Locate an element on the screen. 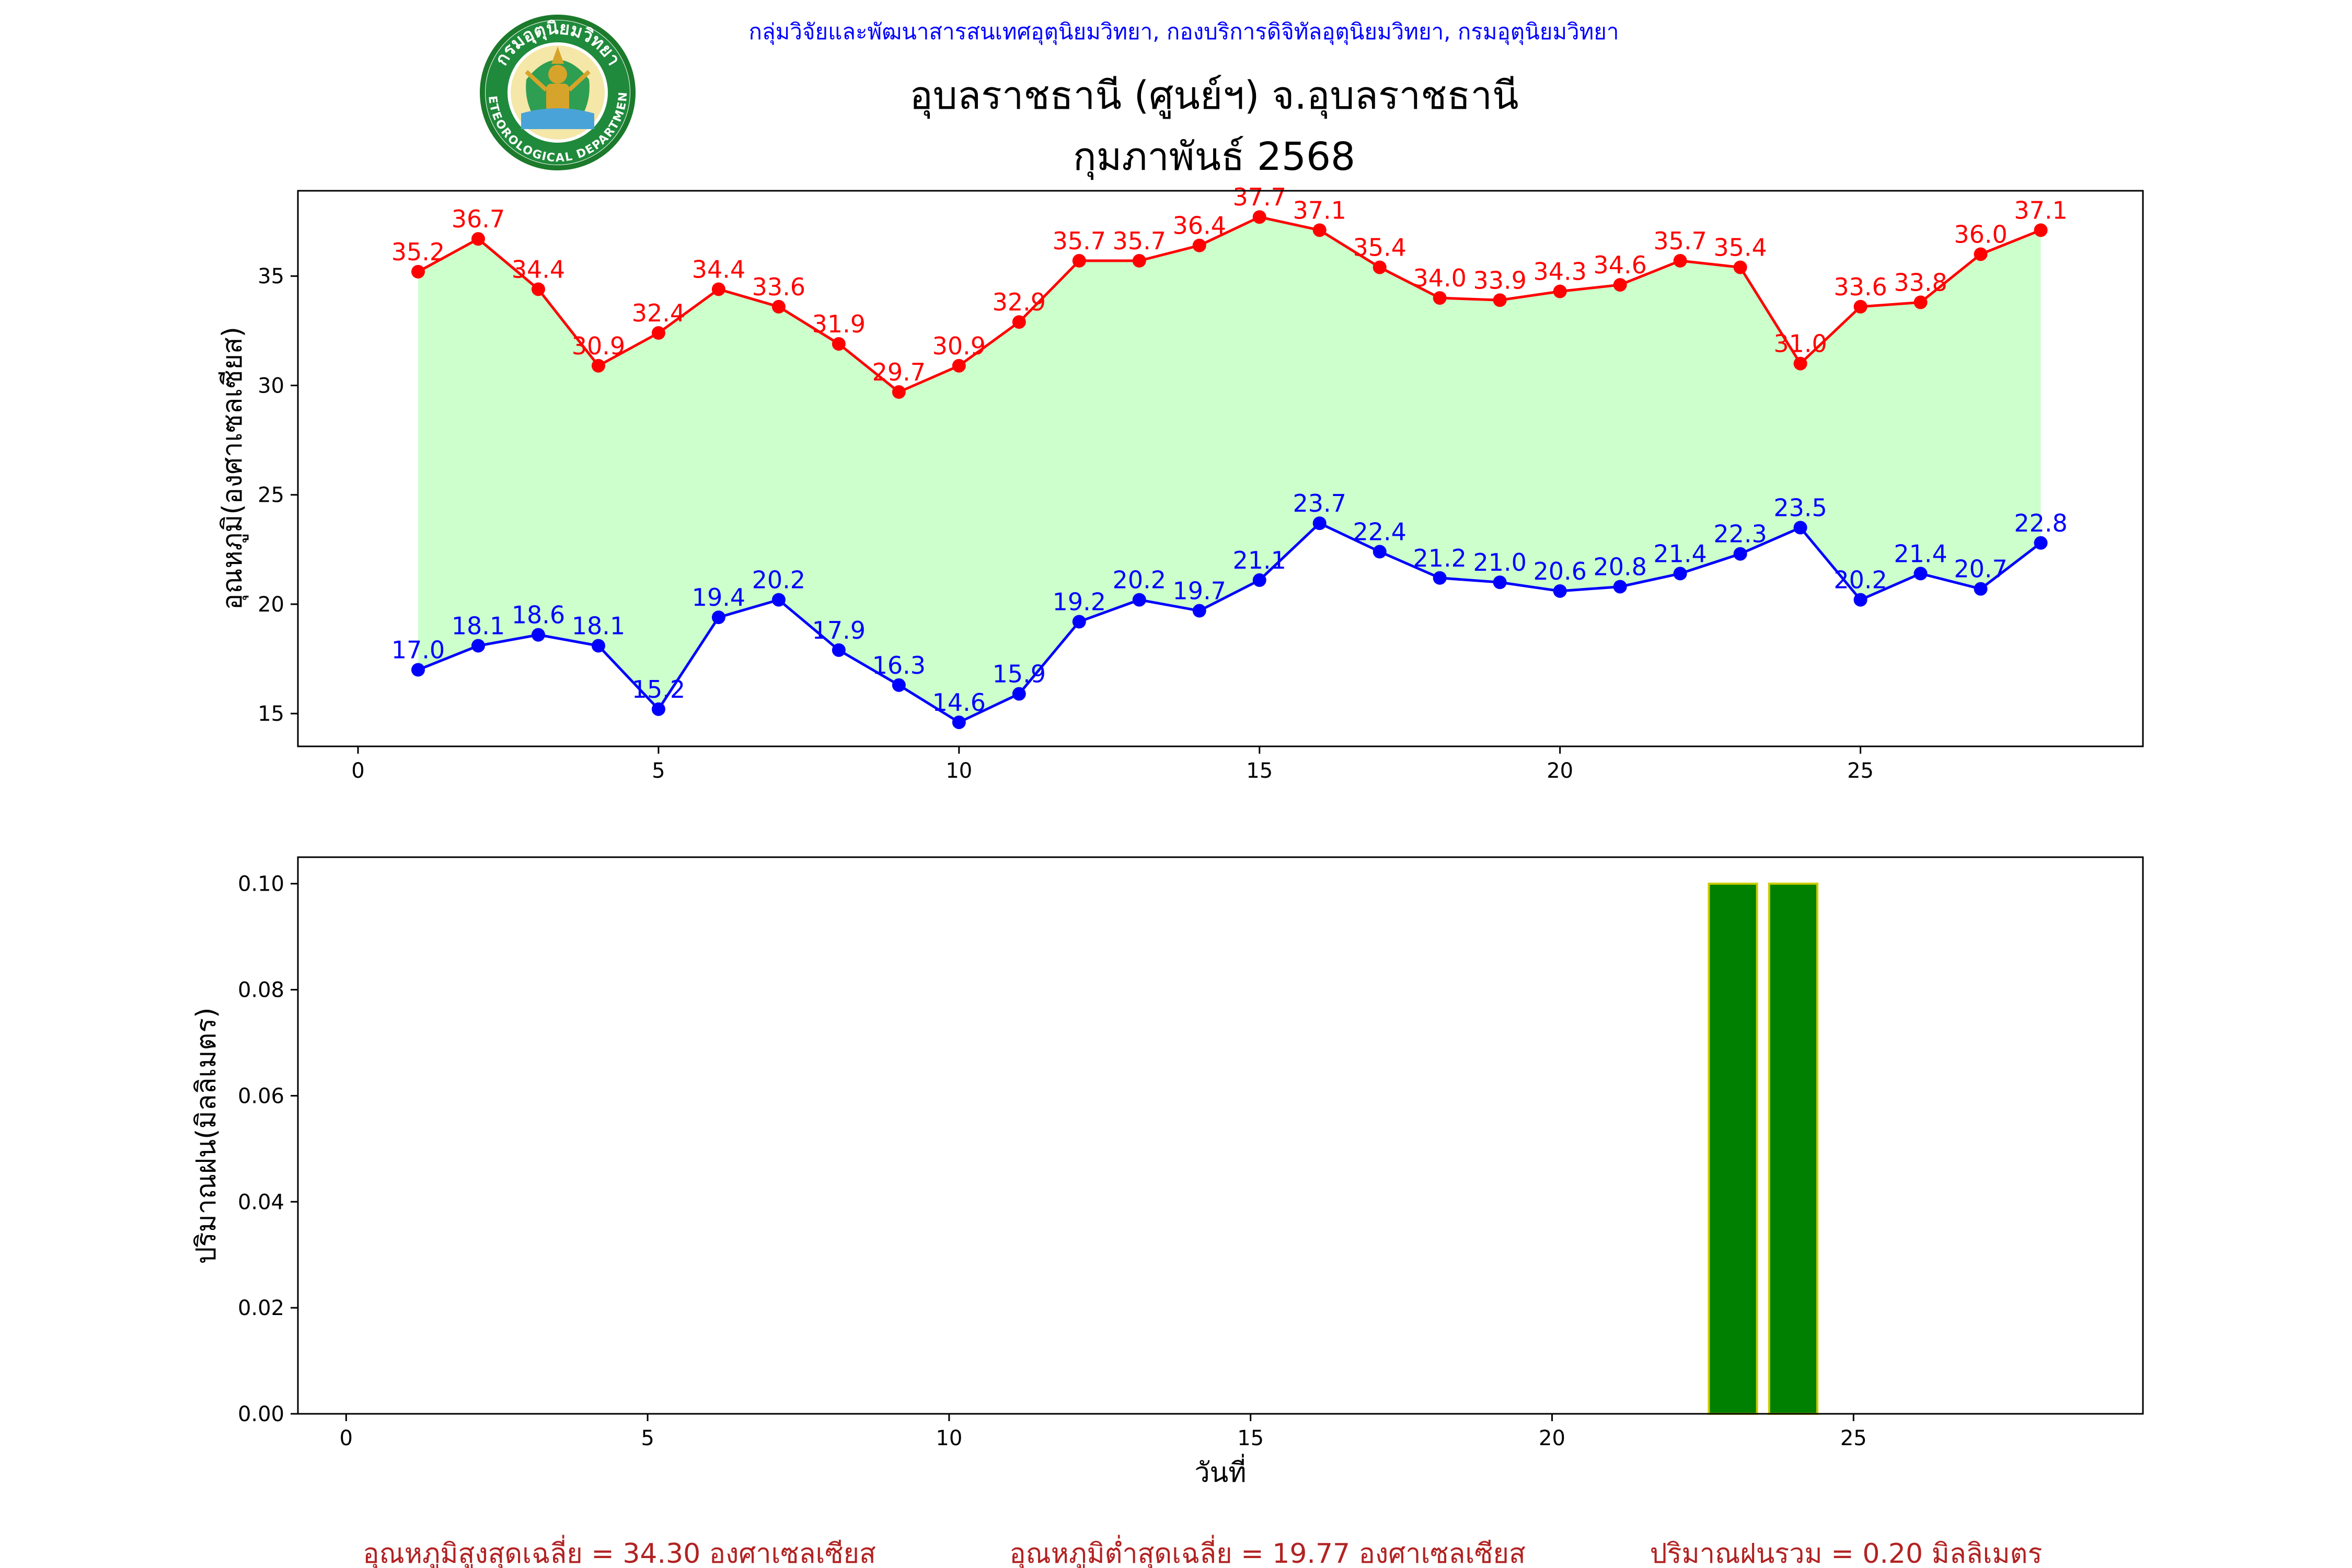 The width and height of the screenshot is (2352, 1568). tmin-data-label: 20.7 is located at coordinates (1980, 569).